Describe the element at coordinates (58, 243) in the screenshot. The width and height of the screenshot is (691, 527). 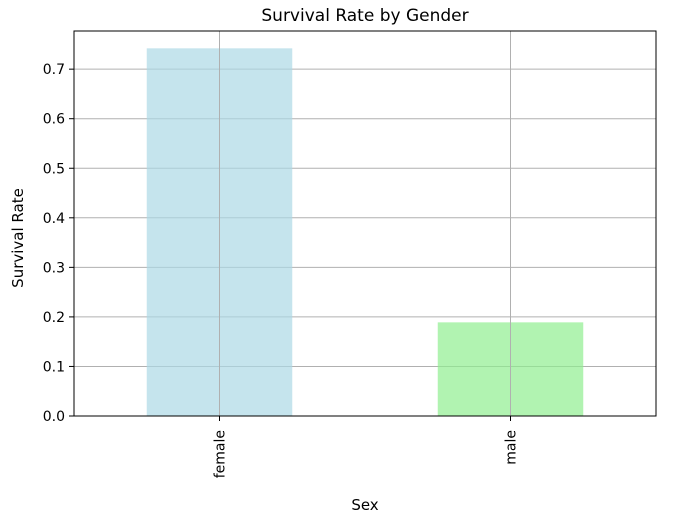
I see `y-axis: 0.0 0.1 0.2 0.3 0.4 0.5 0.6 0.7` at that location.